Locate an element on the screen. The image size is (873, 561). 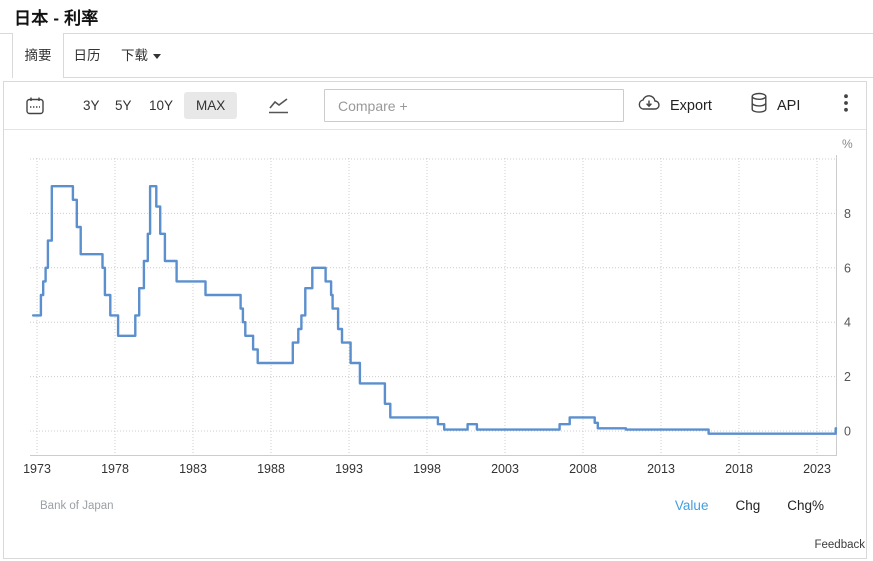
tab-summary: 摘要 is located at coordinates (38, 55).